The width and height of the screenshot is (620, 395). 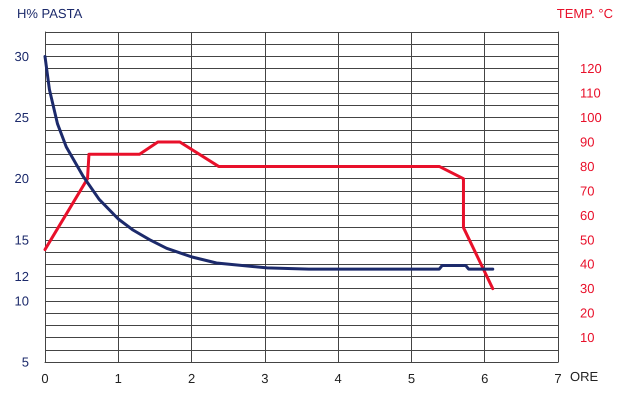 I want to click on x-tick-label: 0, so click(x=45, y=378).